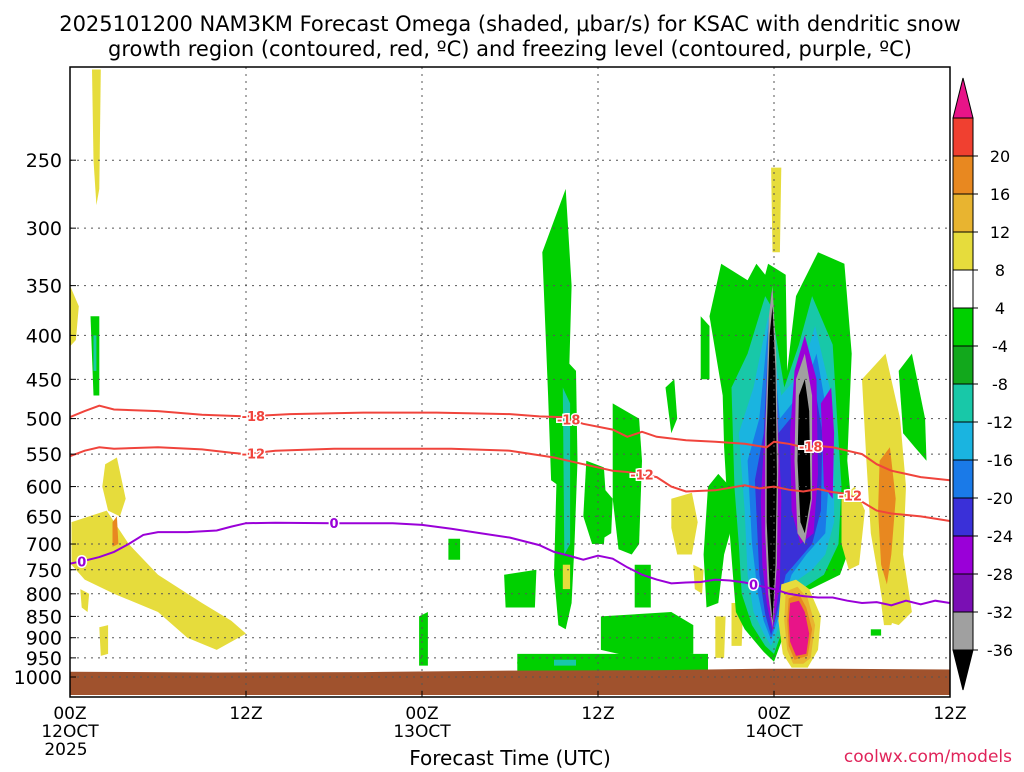  I want to click on y-tick-label-950: 950, so click(44, 659).